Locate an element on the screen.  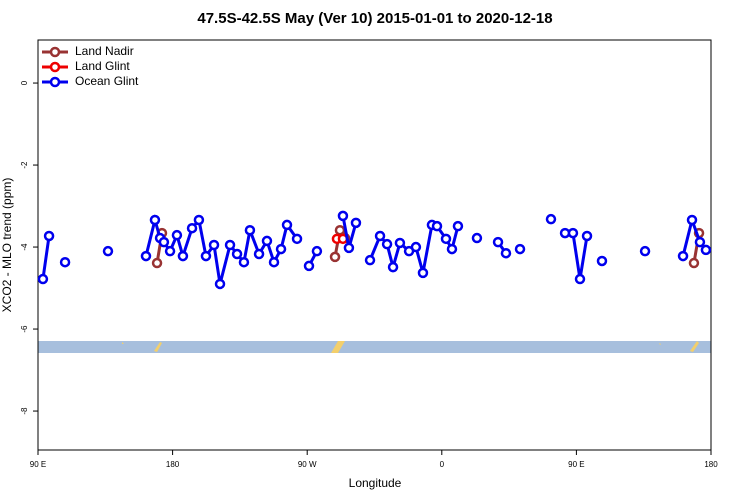
y-tick-label: -4 is located at coordinates (24, 247).